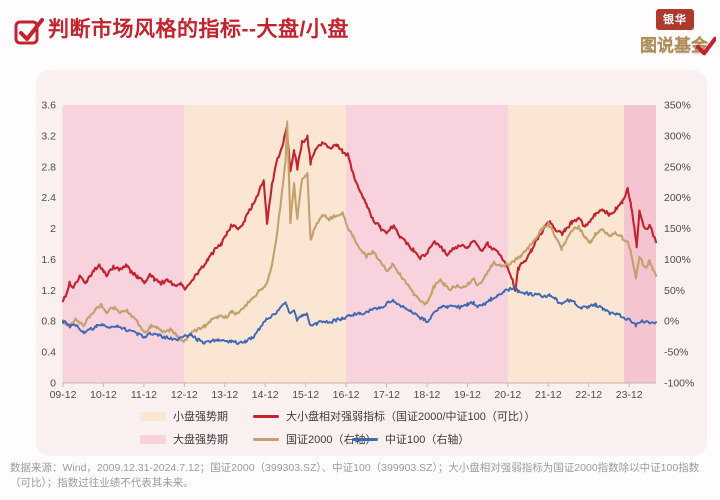 This screenshot has width=720, height=500. I want to click on legend-label: 国证2000（右轴）, so click(331, 440).